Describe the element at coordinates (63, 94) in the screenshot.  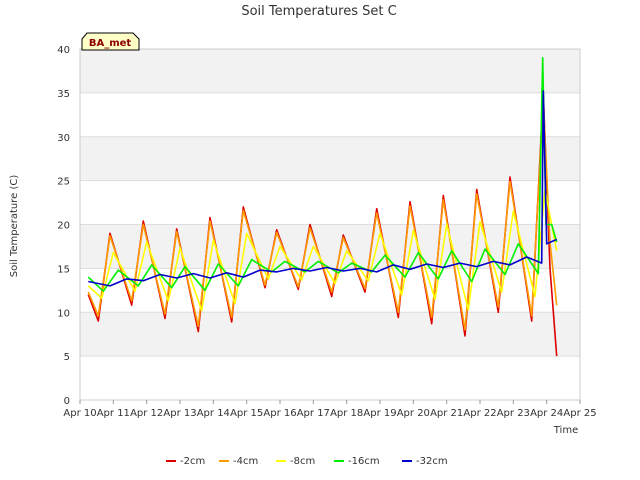
I see `y-tick-label: 35` at that location.